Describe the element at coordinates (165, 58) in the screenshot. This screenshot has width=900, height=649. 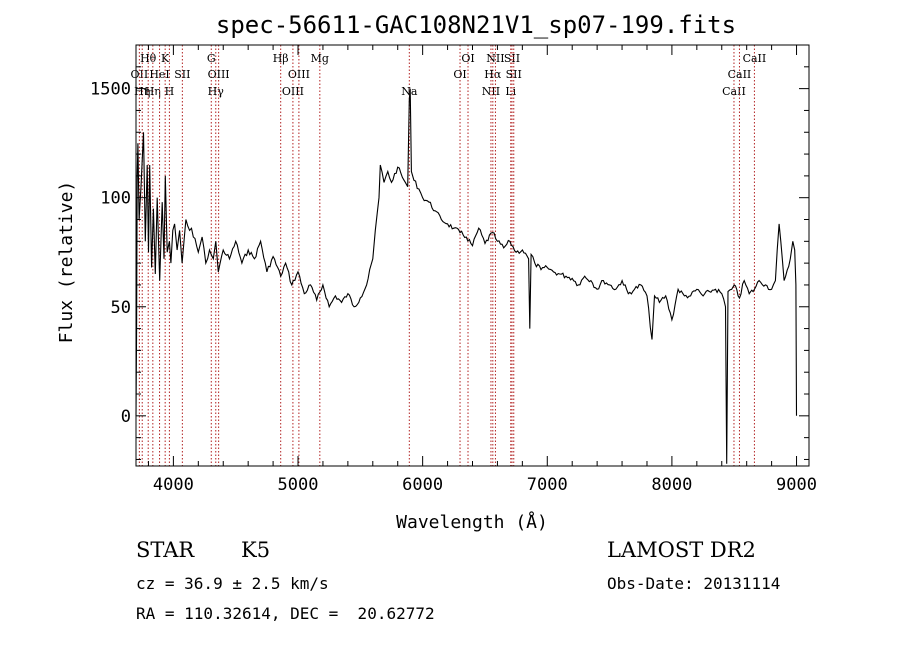
I see `spectral-line-label: K` at that location.